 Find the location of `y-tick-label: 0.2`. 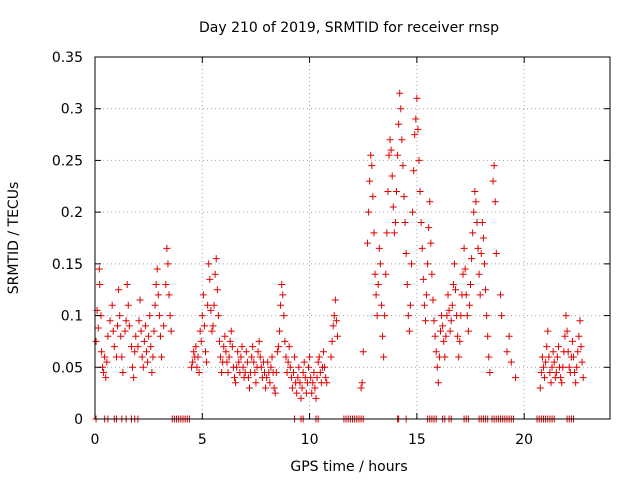

y-tick-label: 0.2 is located at coordinates (72, 213).